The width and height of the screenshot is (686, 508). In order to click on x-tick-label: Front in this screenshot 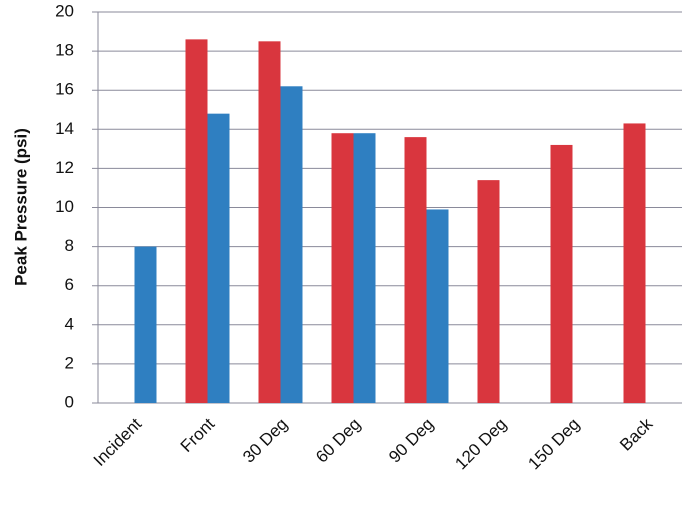, I will do `click(198, 435)`.